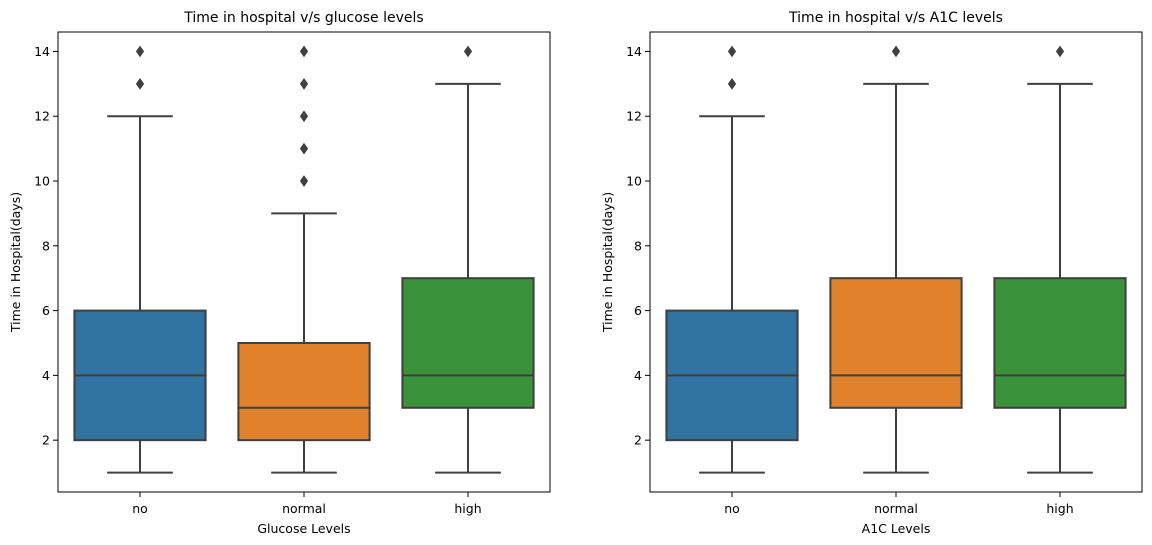 This screenshot has width=1152, height=545. I want to click on x-axis-label: A1C Levels, so click(896, 528).